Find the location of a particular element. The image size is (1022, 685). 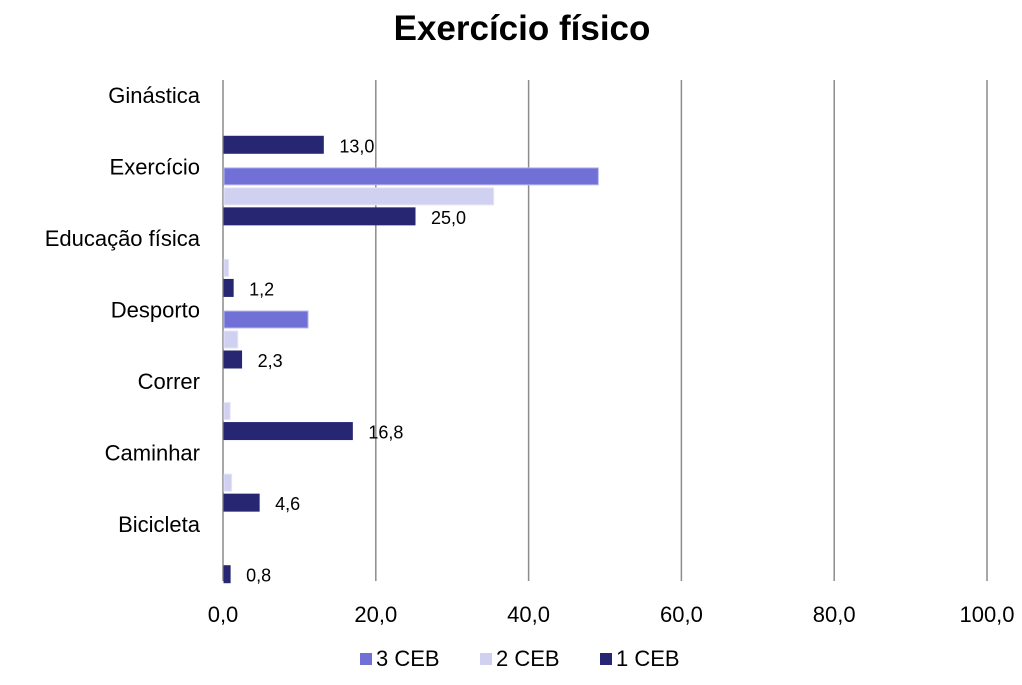

x-tick-label: 20,0 is located at coordinates (375, 614).